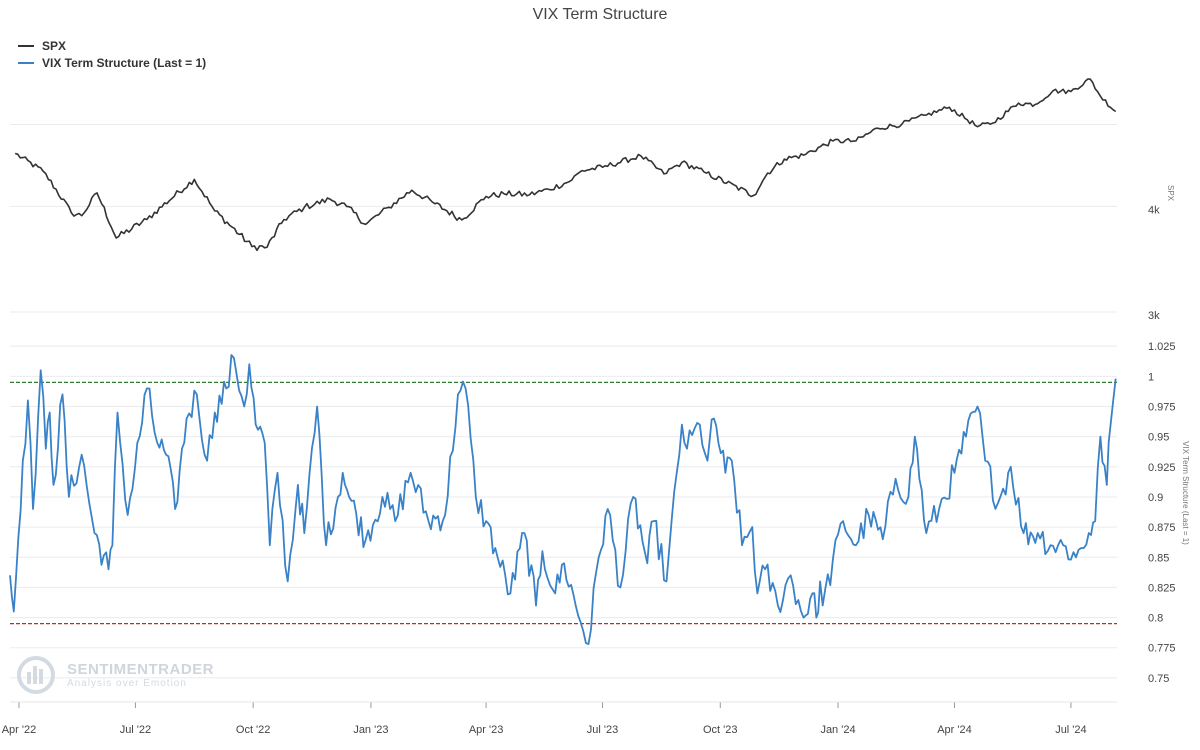 Image resolution: width=1200 pixels, height=750 pixels. I want to click on legend-label-vix: VIX Term Structure (Last = 1), so click(124, 62).